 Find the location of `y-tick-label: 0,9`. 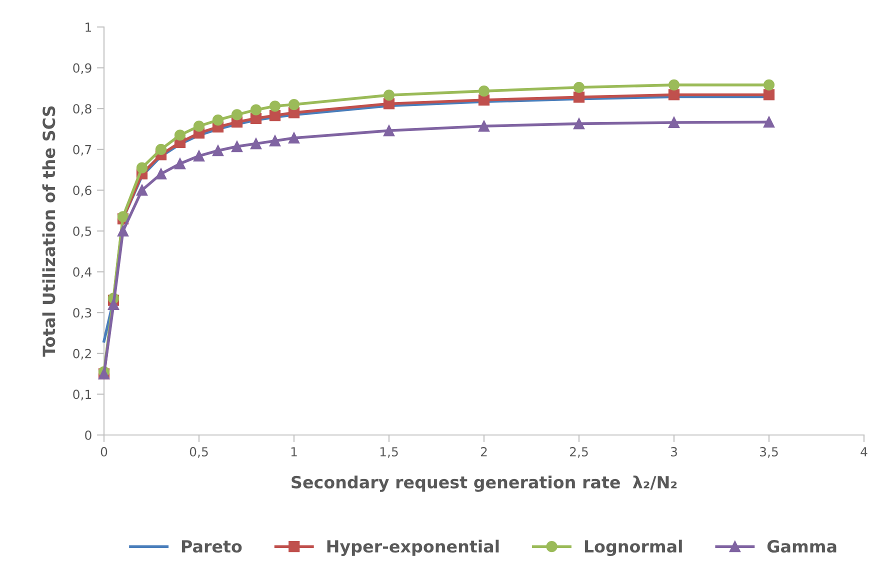

y-tick-label: 0,9 is located at coordinates (82, 68).